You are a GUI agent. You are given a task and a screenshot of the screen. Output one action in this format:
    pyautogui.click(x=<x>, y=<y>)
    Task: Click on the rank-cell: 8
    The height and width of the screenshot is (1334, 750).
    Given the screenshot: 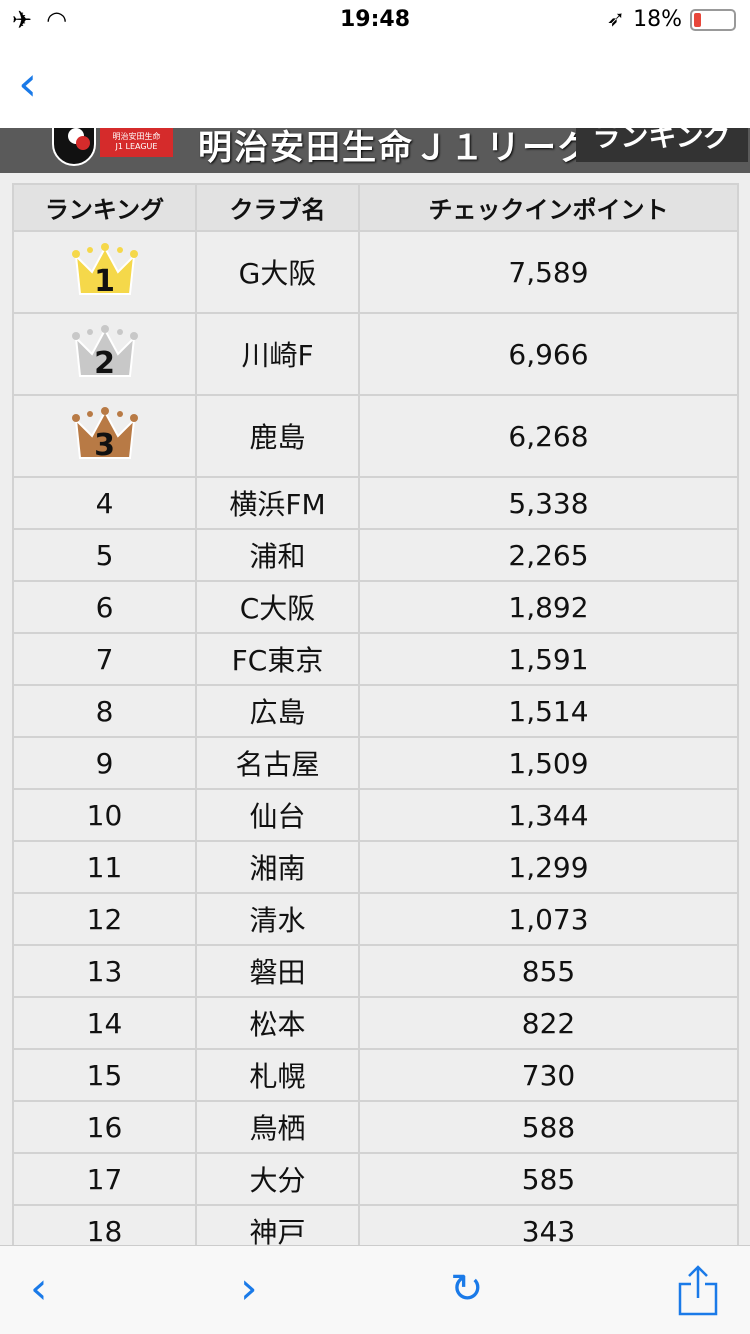 What is the action you would take?
    pyautogui.click(x=104, y=711)
    